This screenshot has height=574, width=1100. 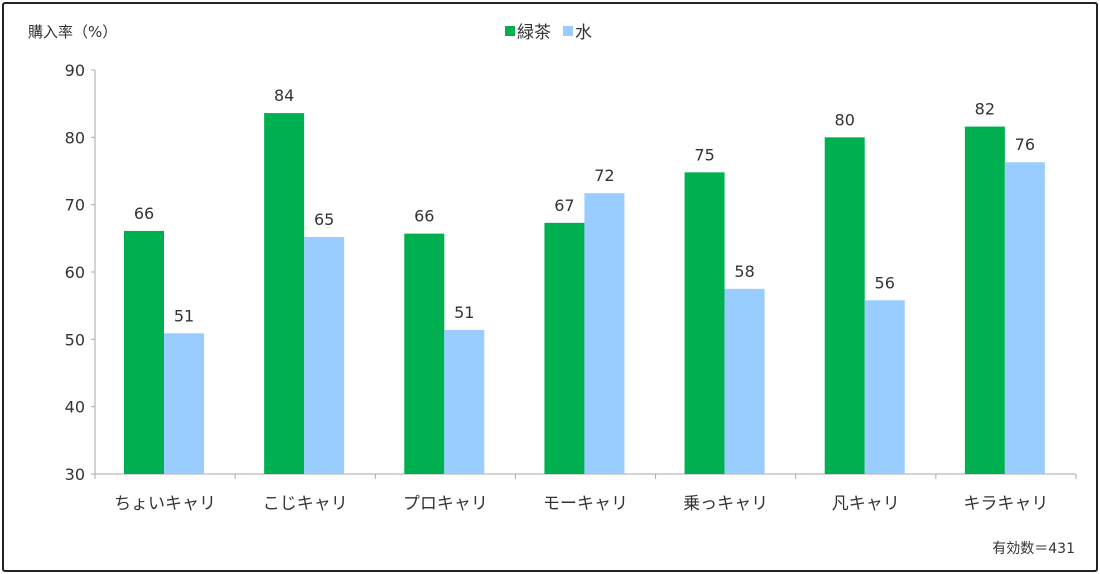 What do you see at coordinates (75, 272) in the screenshot?
I see `y-tick-label: 60` at bounding box center [75, 272].